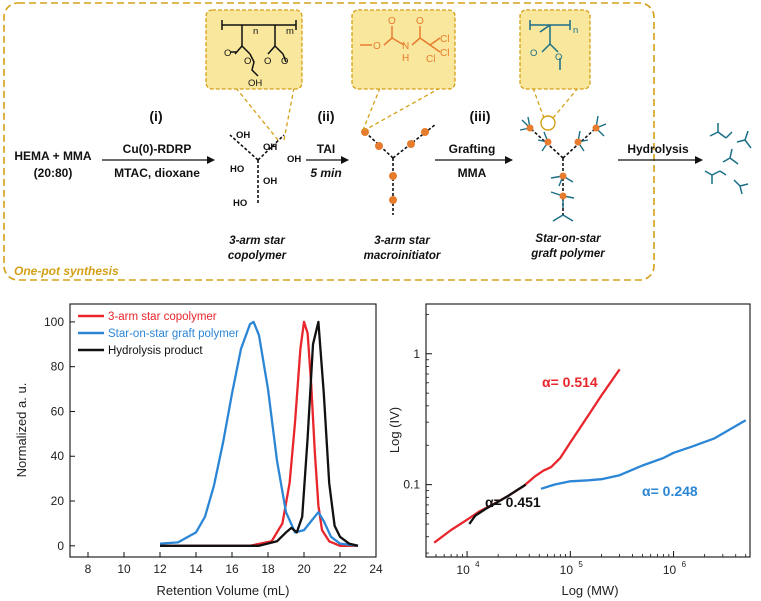 The height and width of the screenshot is (601, 761). I want to click on sec-xtick-label: 8, so click(88, 569).